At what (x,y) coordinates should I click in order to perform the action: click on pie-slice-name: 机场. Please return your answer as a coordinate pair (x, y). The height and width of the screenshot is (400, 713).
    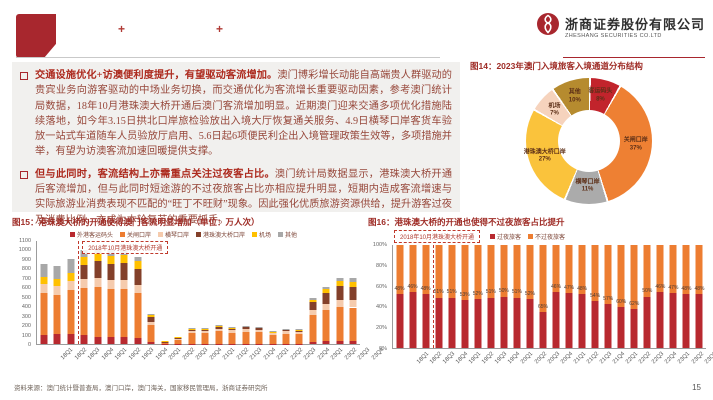
    Looking at the image, I should click on (554, 106).